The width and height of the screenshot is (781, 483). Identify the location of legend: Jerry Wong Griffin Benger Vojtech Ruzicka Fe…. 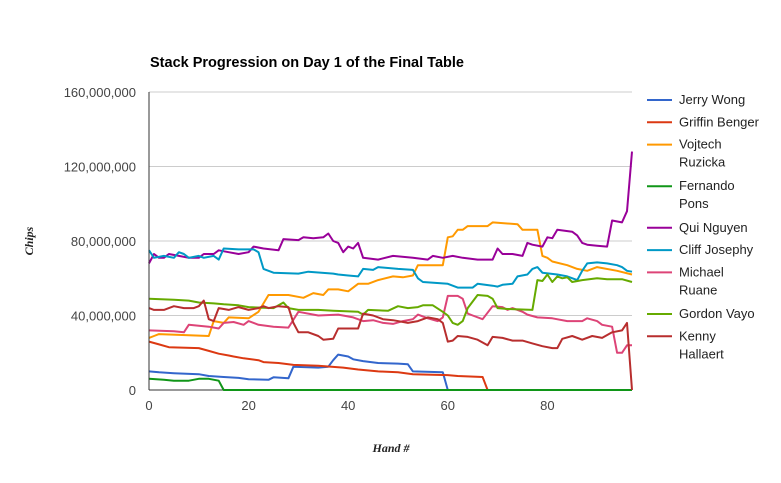
(703, 226).